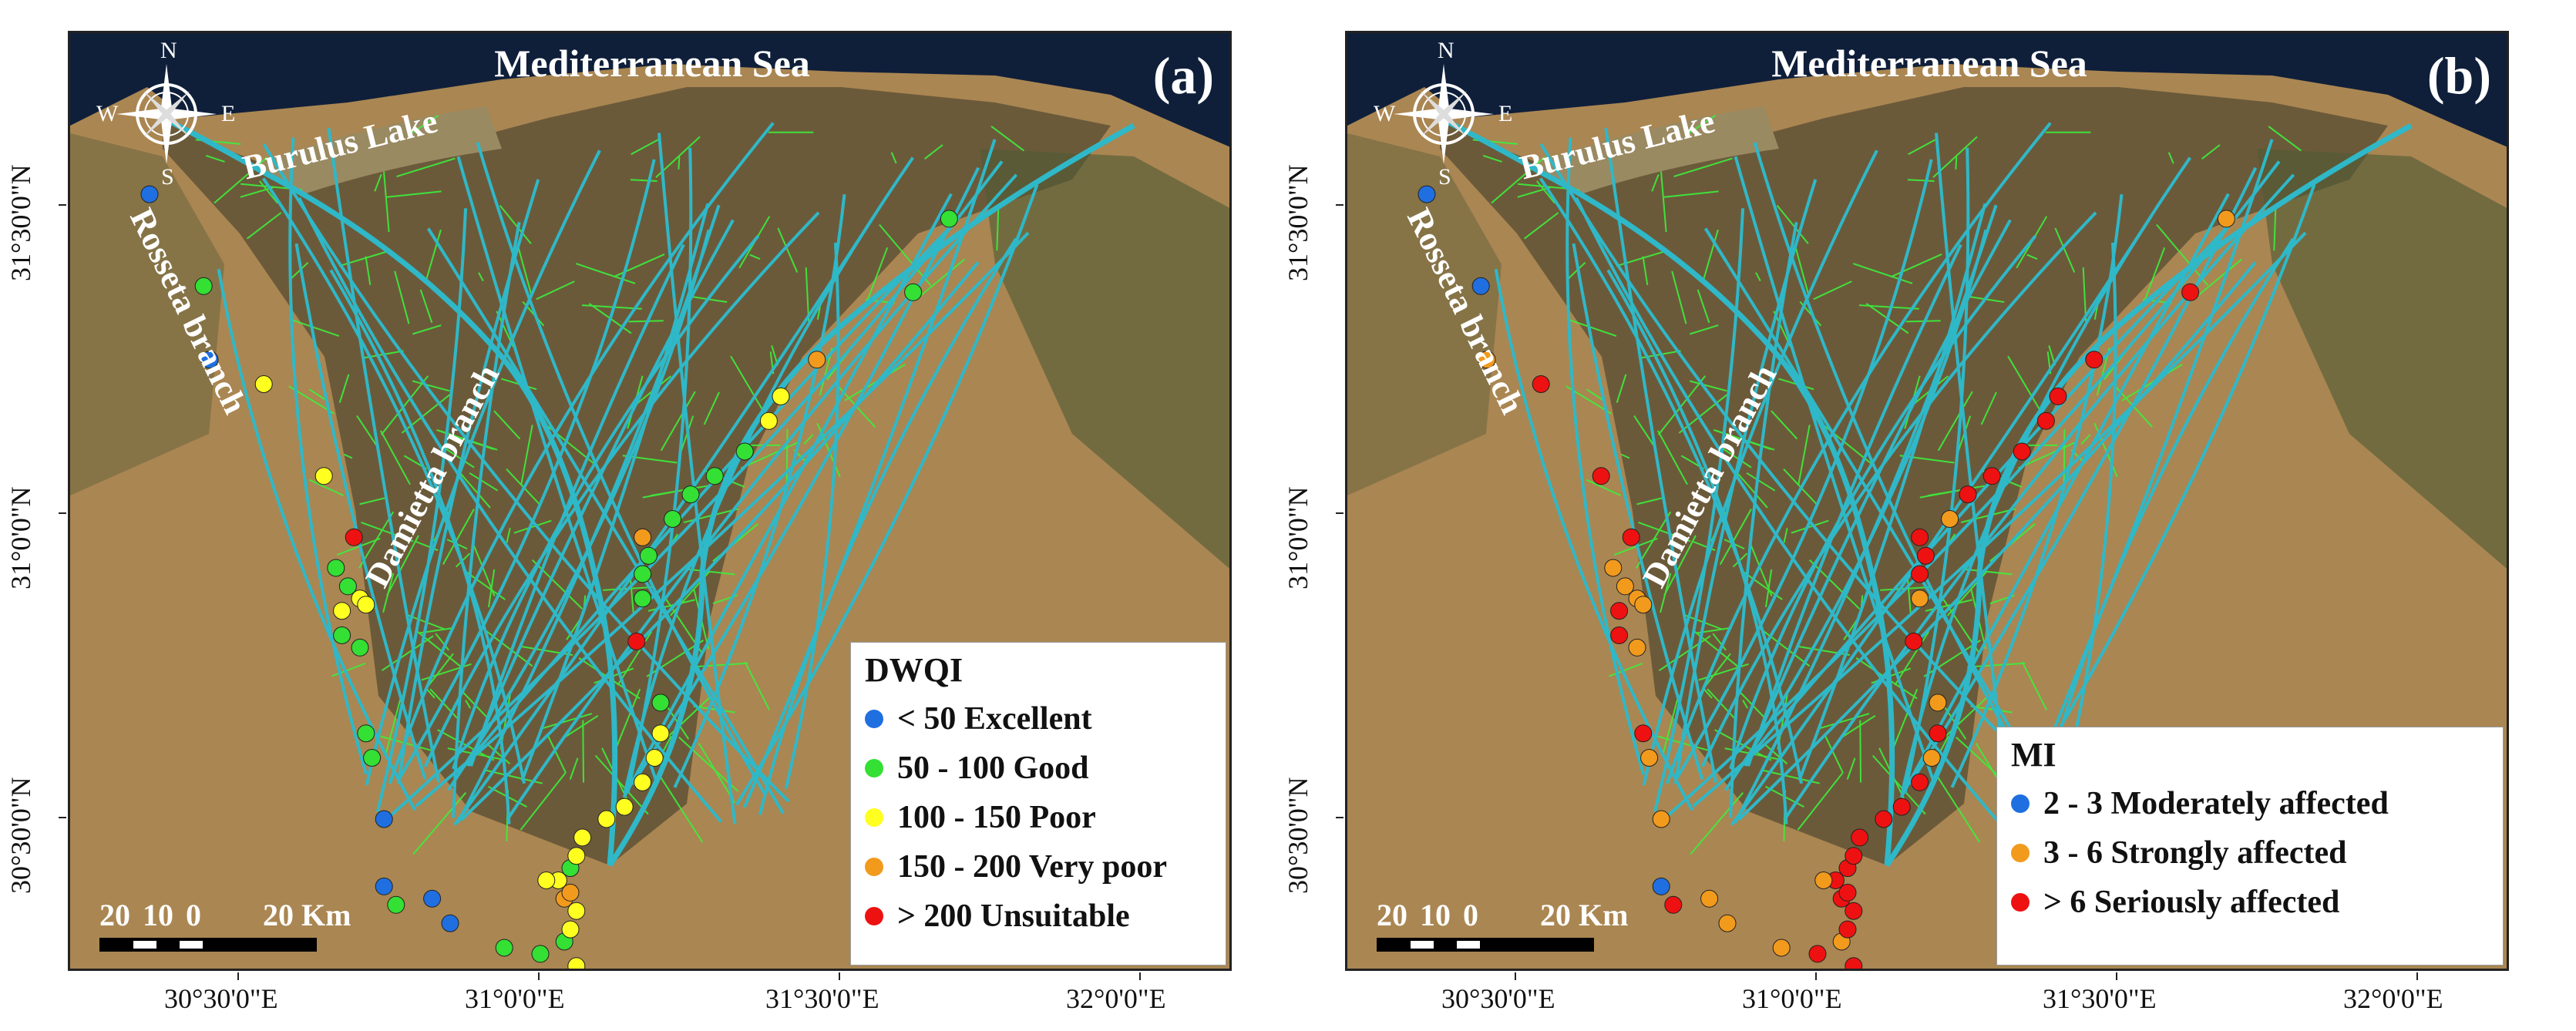  Describe the element at coordinates (1470, 915) in the screenshot. I see `scale-label-0: 0` at that location.